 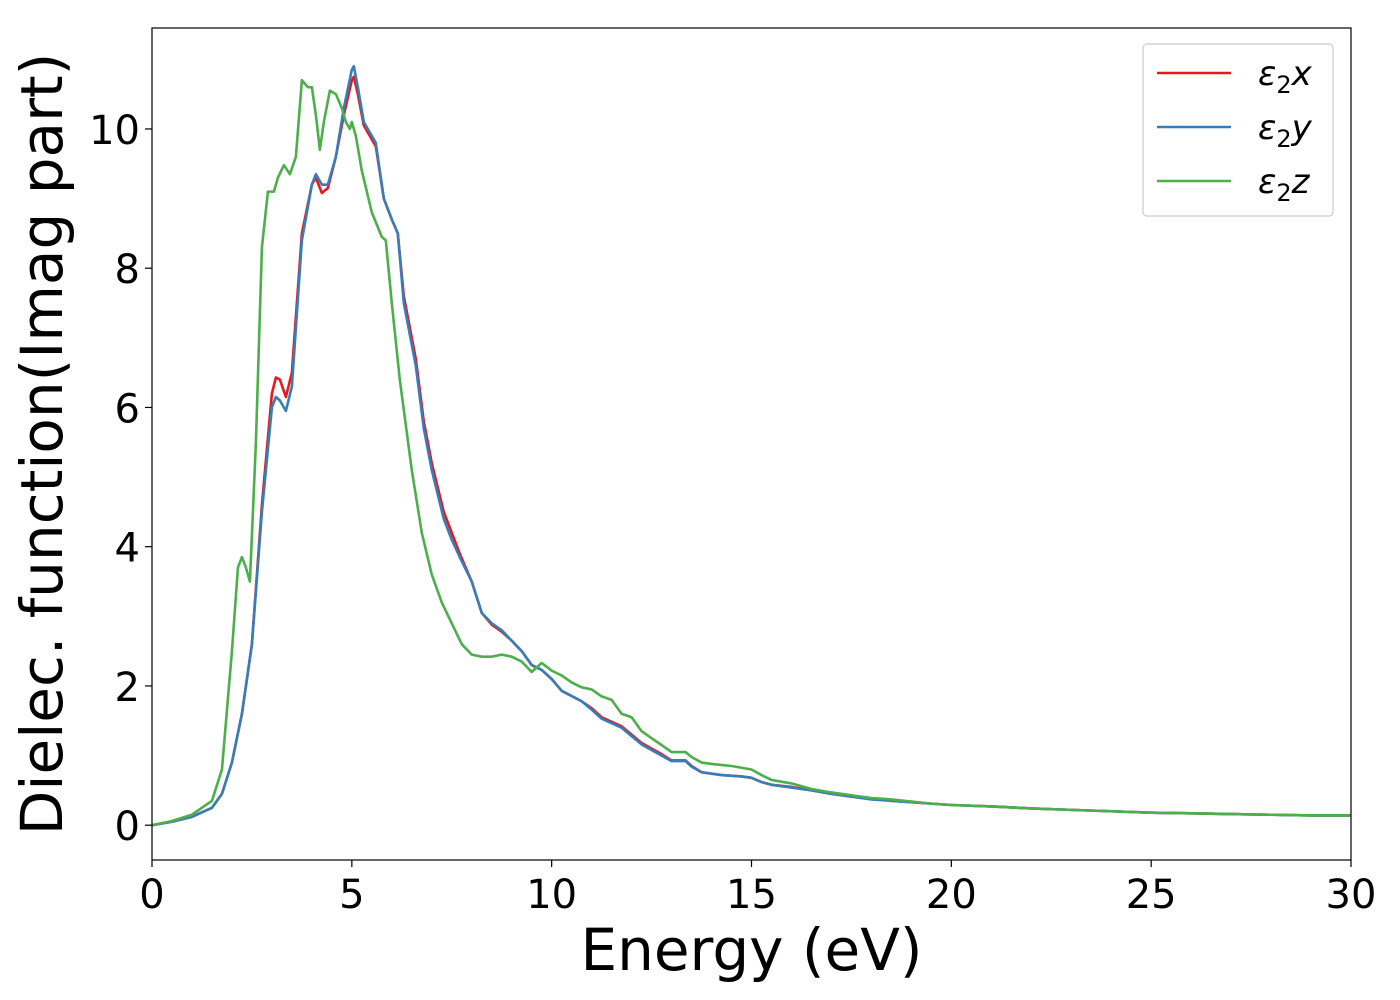 What do you see at coordinates (127, 549) in the screenshot?
I see `y-tick-label: 4` at bounding box center [127, 549].